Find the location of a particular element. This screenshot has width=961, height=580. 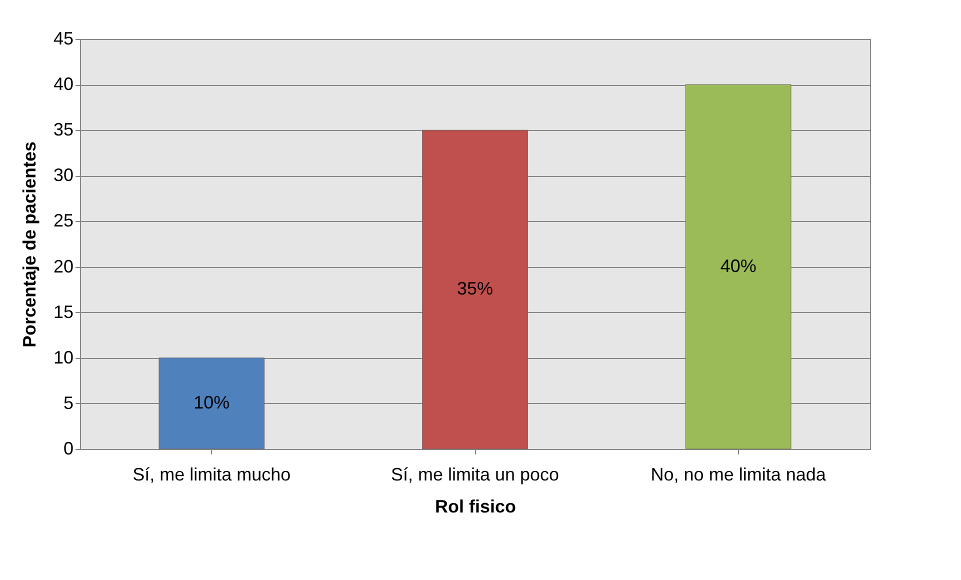

y-tick-label: 10 is located at coordinates (63, 357).